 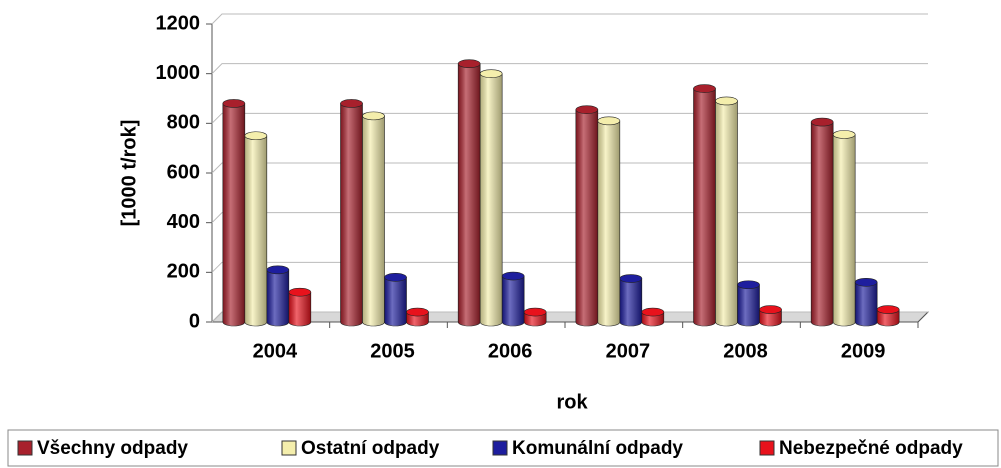 What do you see at coordinates (628, 351) in the screenshot?
I see `x-tick-label: 2007` at bounding box center [628, 351].